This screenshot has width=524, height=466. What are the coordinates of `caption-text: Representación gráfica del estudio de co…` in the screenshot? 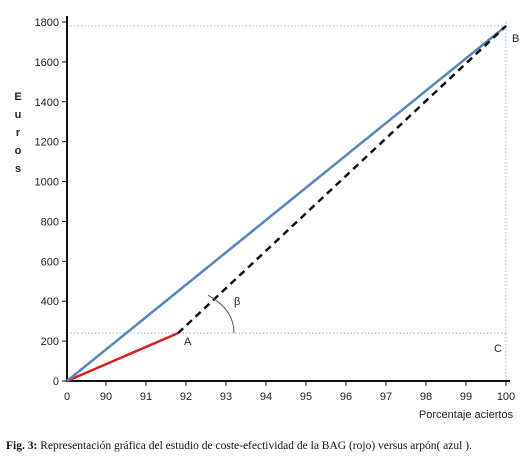 It's located at (254, 446).